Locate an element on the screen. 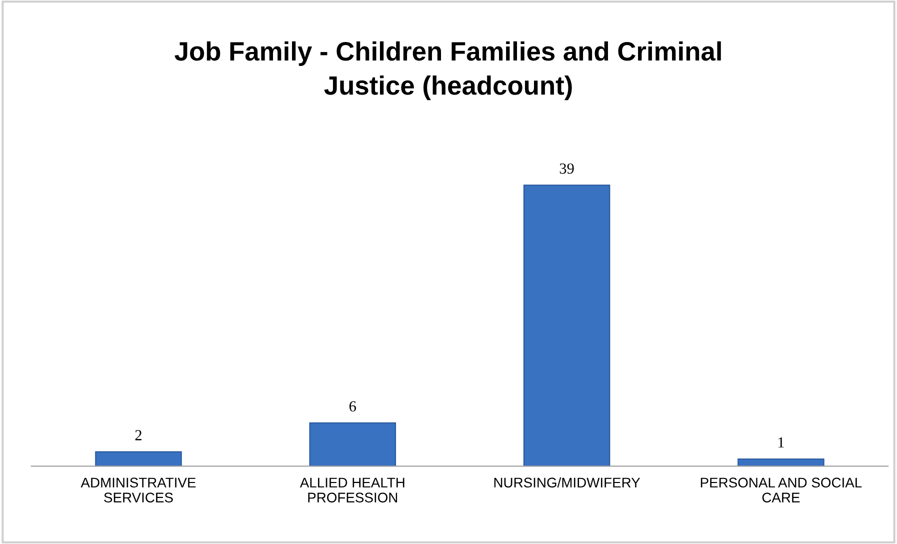  x-tick-label: PERSONAL AND SOCIAL CARE is located at coordinates (781, 490).